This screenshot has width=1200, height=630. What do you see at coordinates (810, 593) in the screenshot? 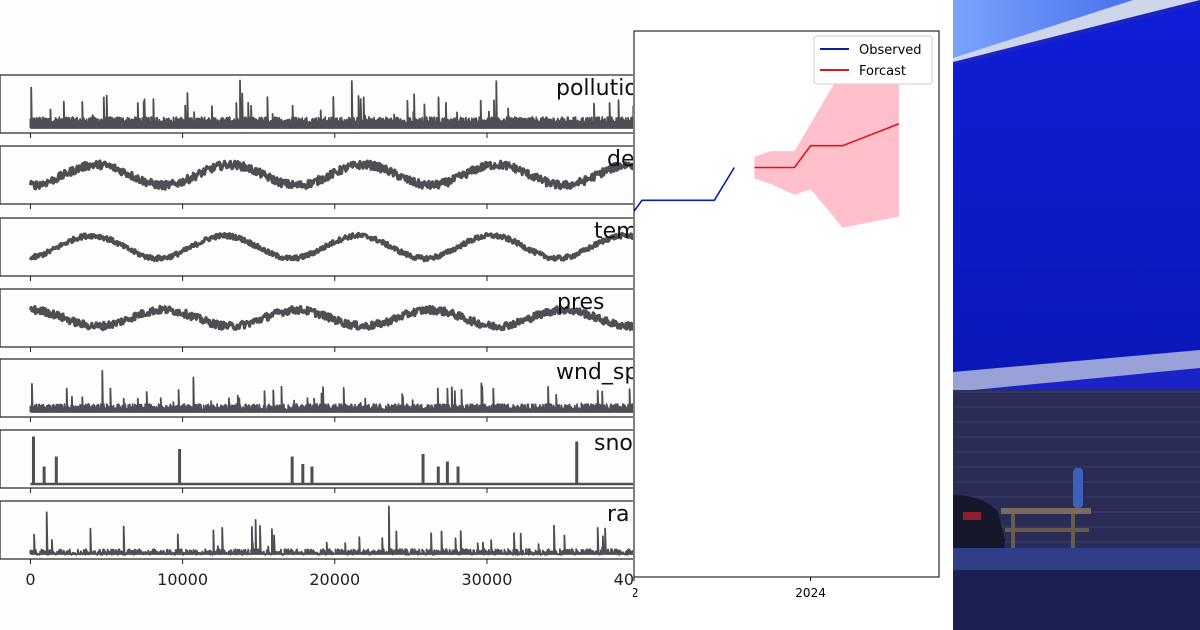
I see `forecast-x-tick-label: 2024` at bounding box center [810, 593].